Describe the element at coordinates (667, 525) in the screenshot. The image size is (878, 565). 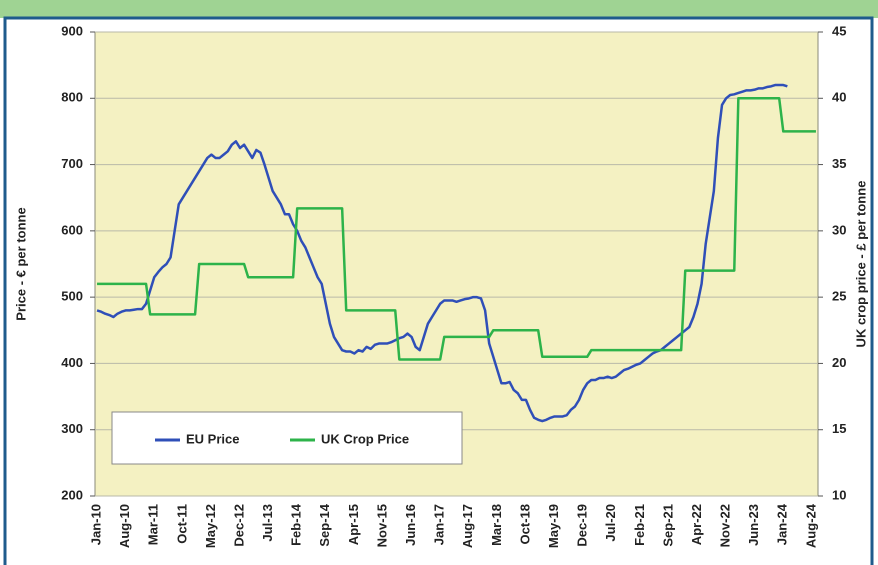
I see `x-tick-label: Sep-21` at that location.